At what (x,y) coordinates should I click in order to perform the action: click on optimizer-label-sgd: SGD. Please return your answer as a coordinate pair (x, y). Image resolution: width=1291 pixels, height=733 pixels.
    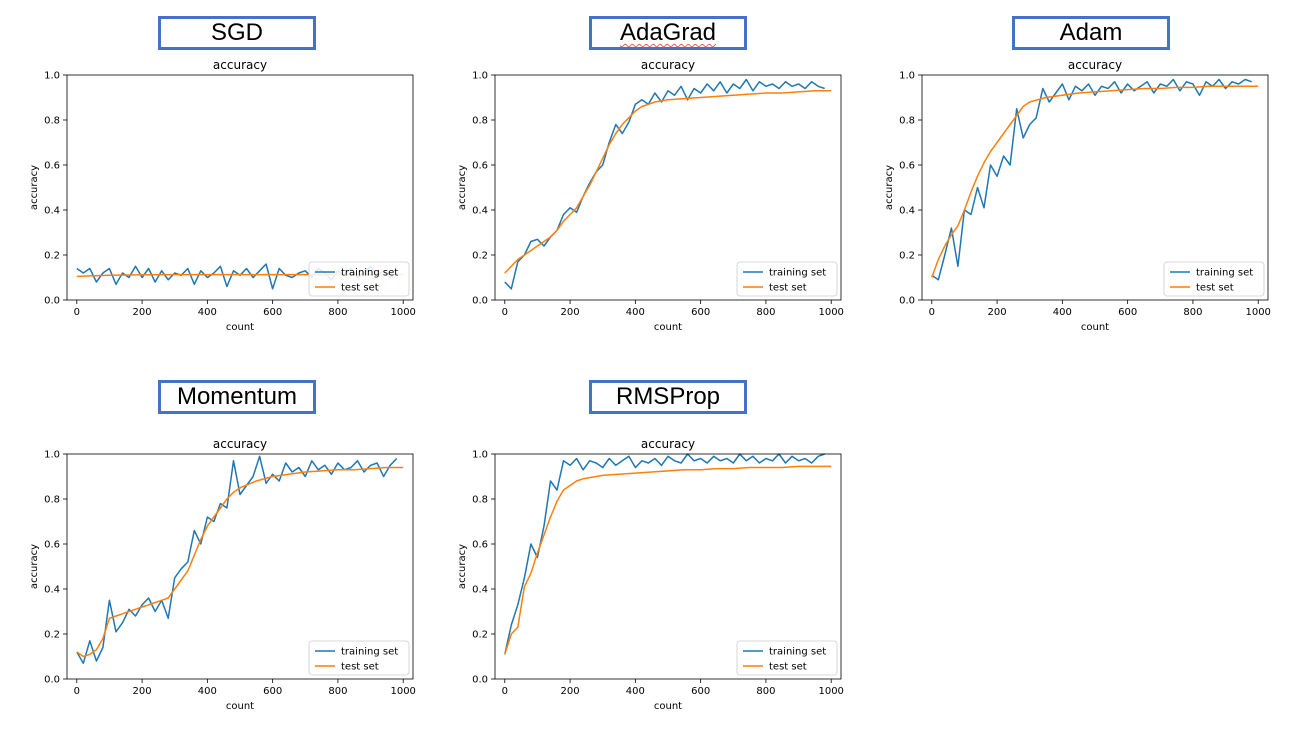
    Looking at the image, I should click on (237, 33).